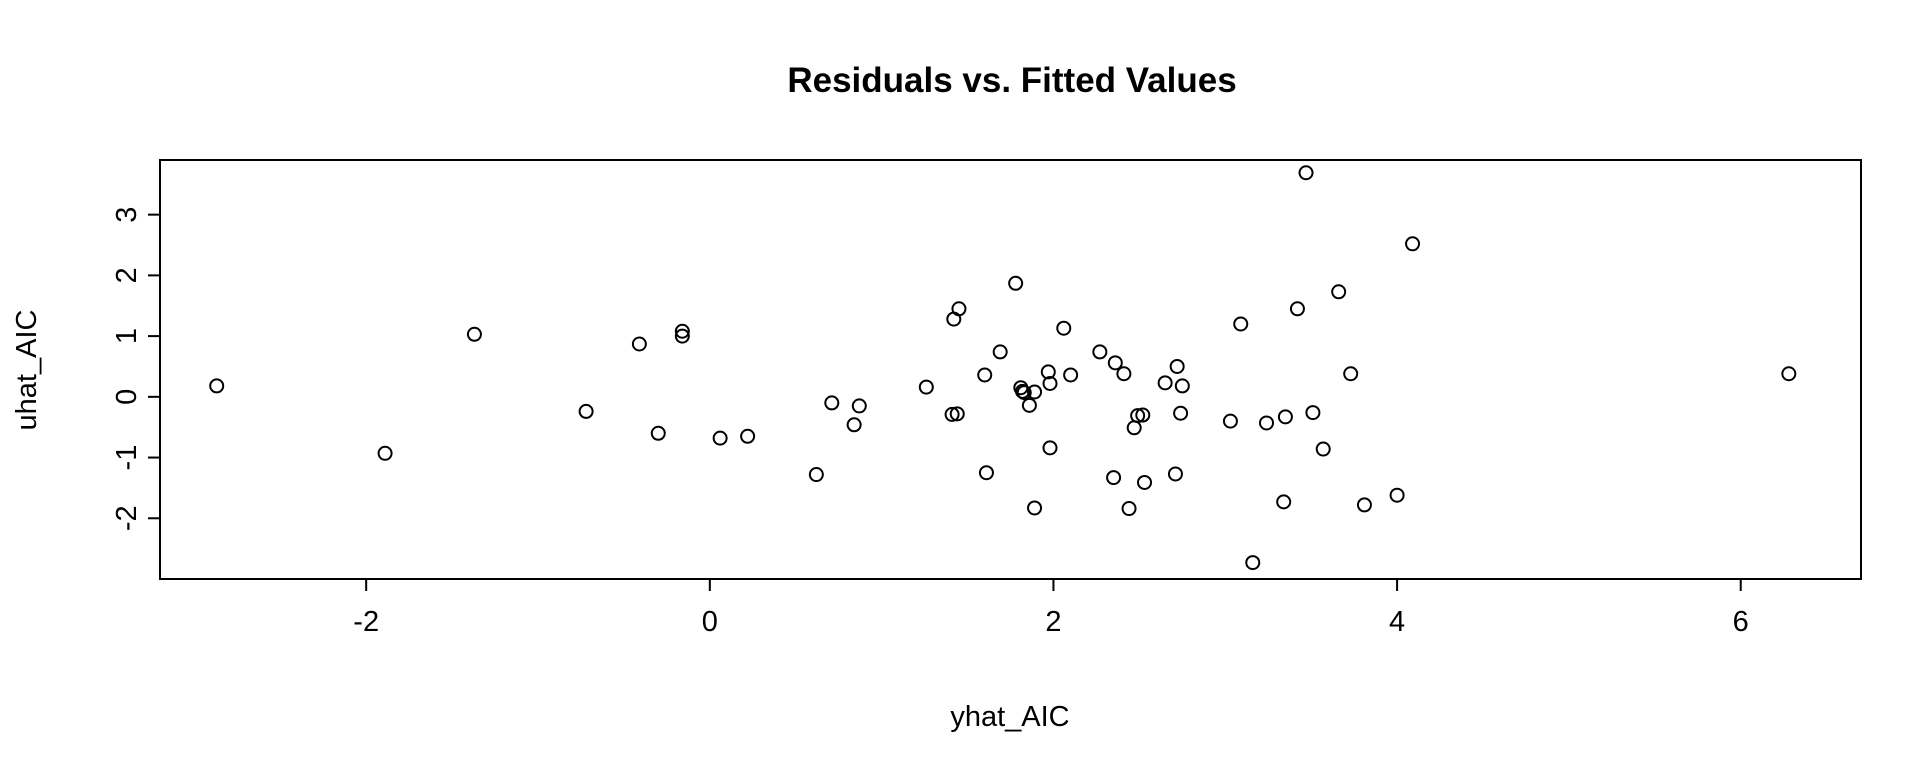 The height and width of the screenshot is (768, 1920). What do you see at coordinates (127, 215) in the screenshot?
I see `y-tick-label: 3` at bounding box center [127, 215].